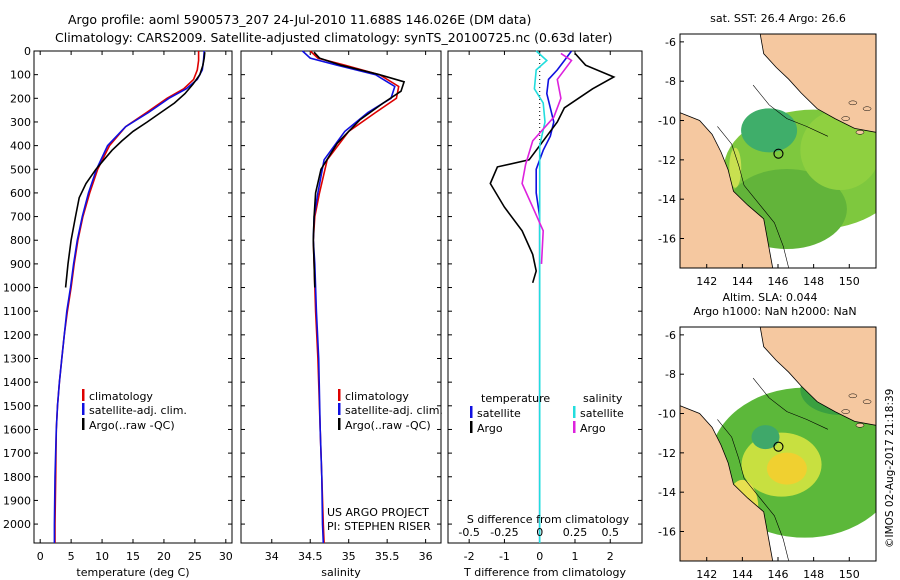 This screenshot has width=900, height=580. Describe the element at coordinates (20, 240) in the screenshot. I see `y-tick-label: 800` at that location.